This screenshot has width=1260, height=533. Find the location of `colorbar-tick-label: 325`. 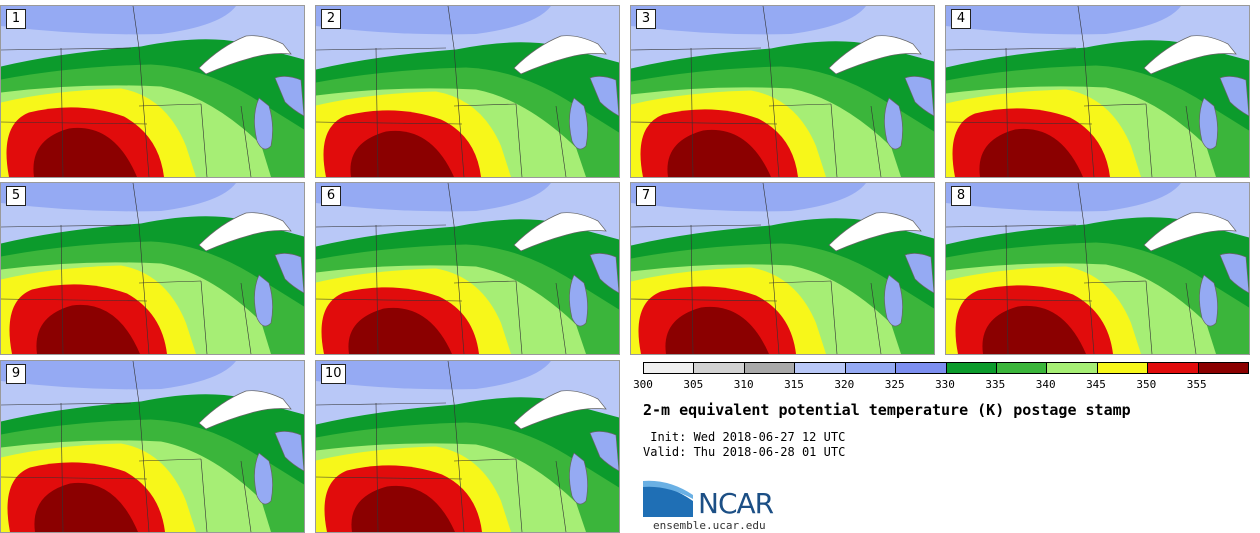

colorbar-tick-label: 325 is located at coordinates (894, 384).